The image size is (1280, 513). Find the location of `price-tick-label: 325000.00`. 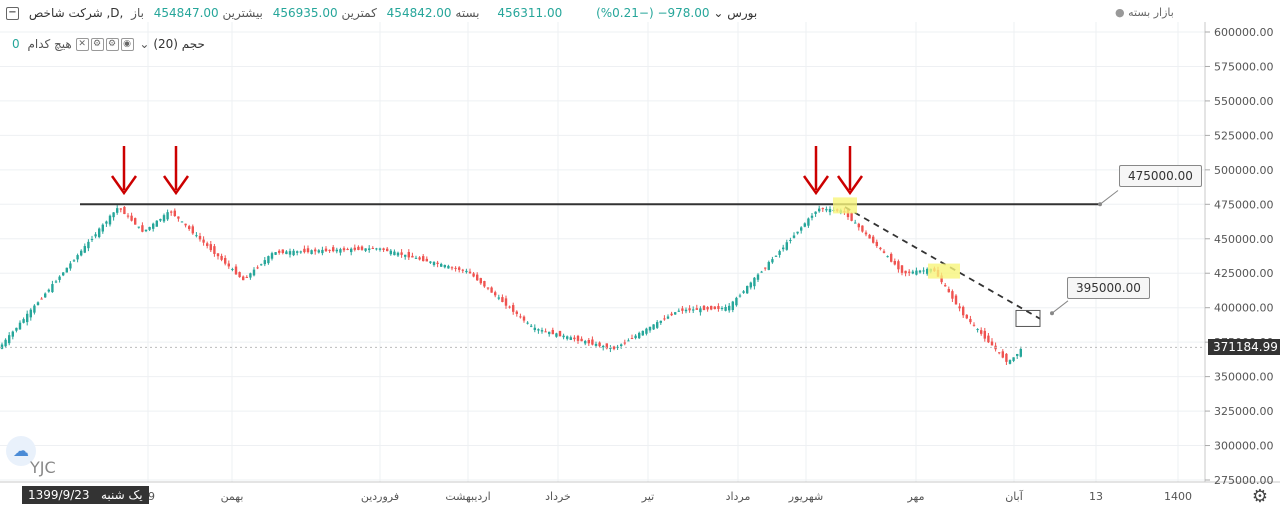

price-tick-label: 325000.00 is located at coordinates (1244, 411).